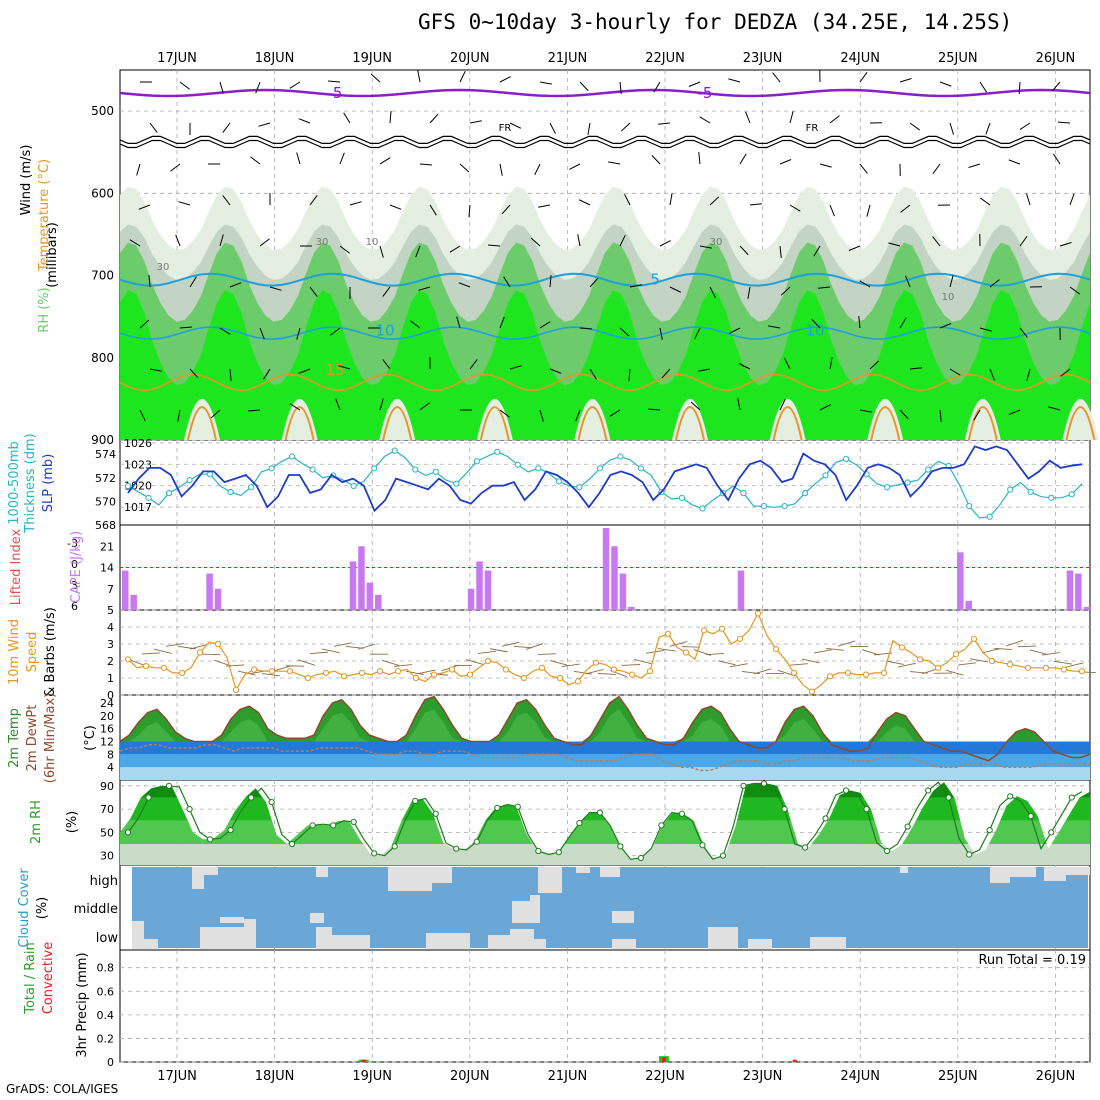 Image resolution: width=1100 pixels, height=1100 pixels. Describe the element at coordinates (110, 1062) in the screenshot. I see `y-tick-label-precip: 0` at that location.